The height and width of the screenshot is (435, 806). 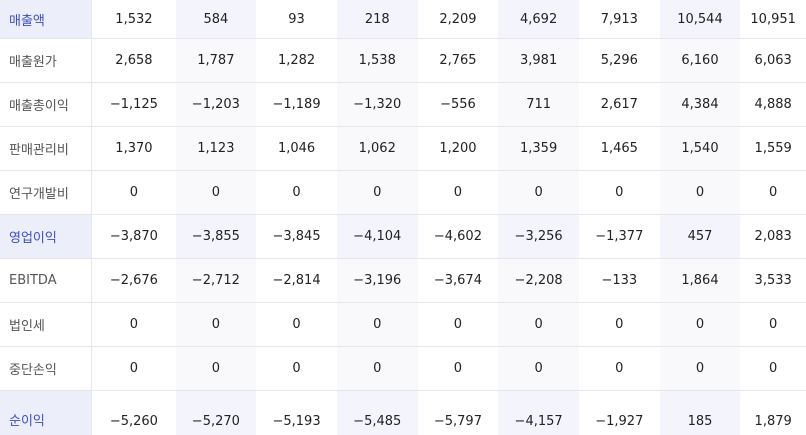 I want to click on row-label-text: 영업이익, so click(x=33, y=238).